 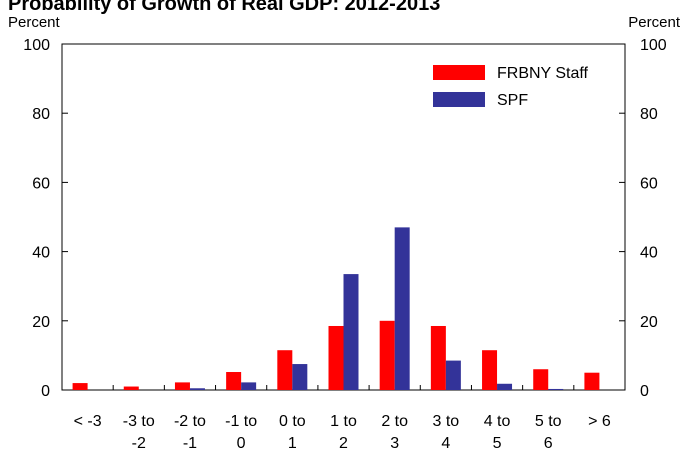 What do you see at coordinates (41, 253) in the screenshot?
I see `y-tick-label: 40` at bounding box center [41, 253].